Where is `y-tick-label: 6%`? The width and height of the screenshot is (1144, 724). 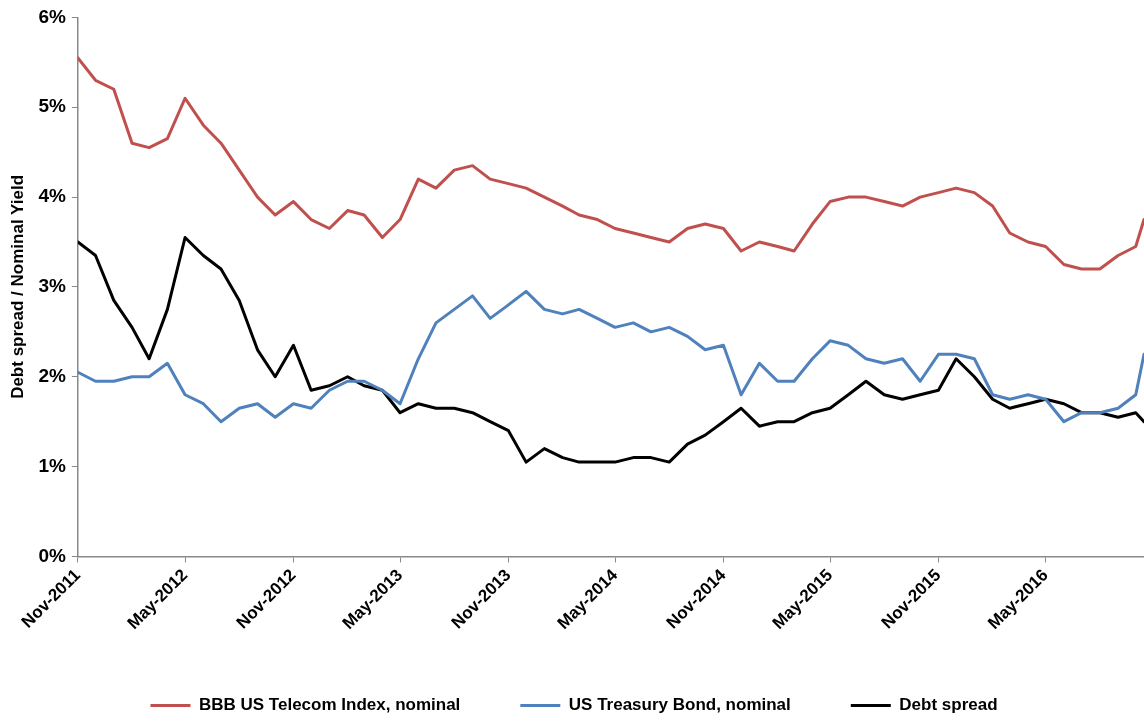 y-tick-label: 6% is located at coordinates (52, 16).